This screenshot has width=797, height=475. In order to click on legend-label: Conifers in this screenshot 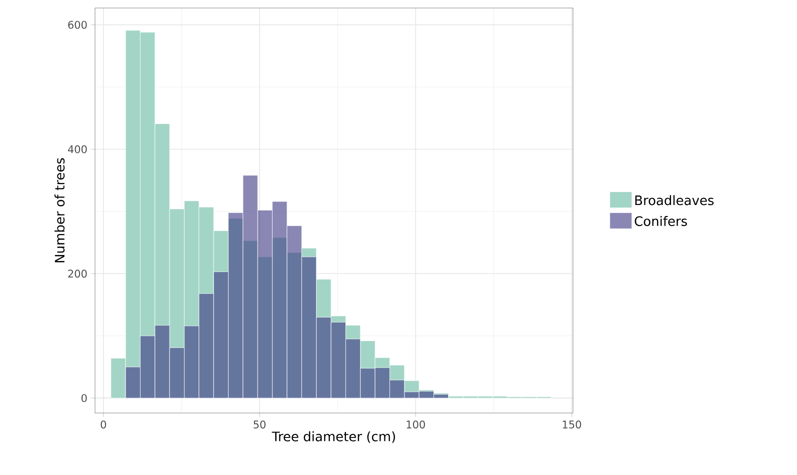, I will do `click(660, 221)`.